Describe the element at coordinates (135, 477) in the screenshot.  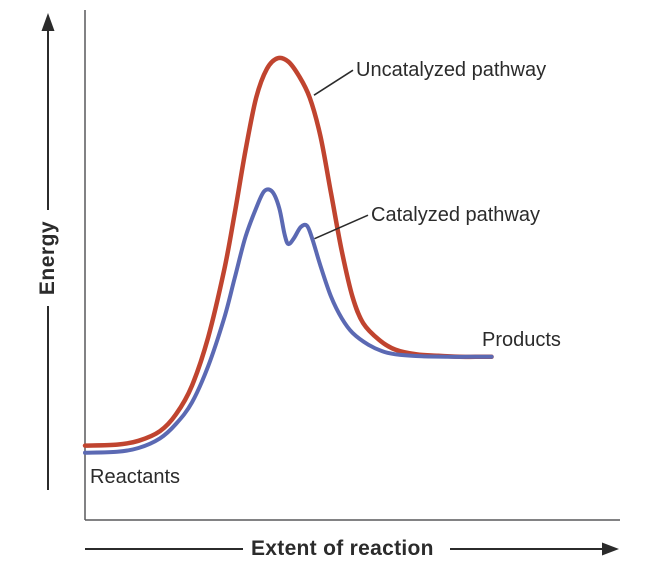
I see `reactants-label: Reactants` at that location.